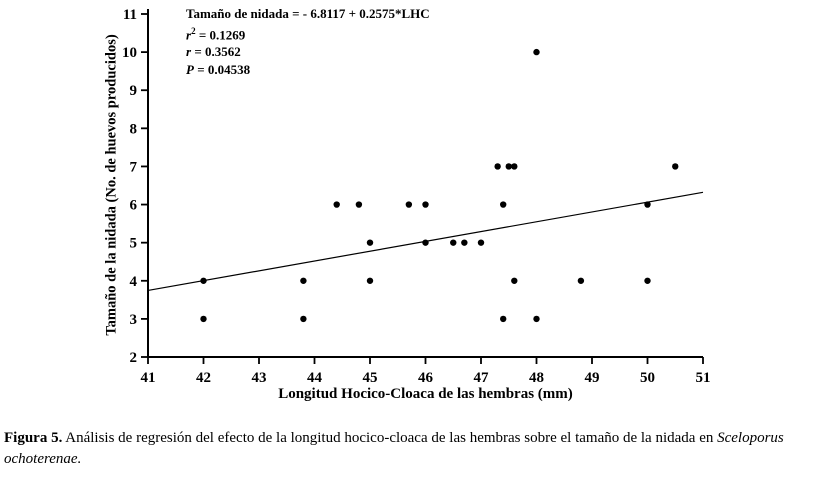  I want to click on r-squared-exponent: 2, so click(193, 30).